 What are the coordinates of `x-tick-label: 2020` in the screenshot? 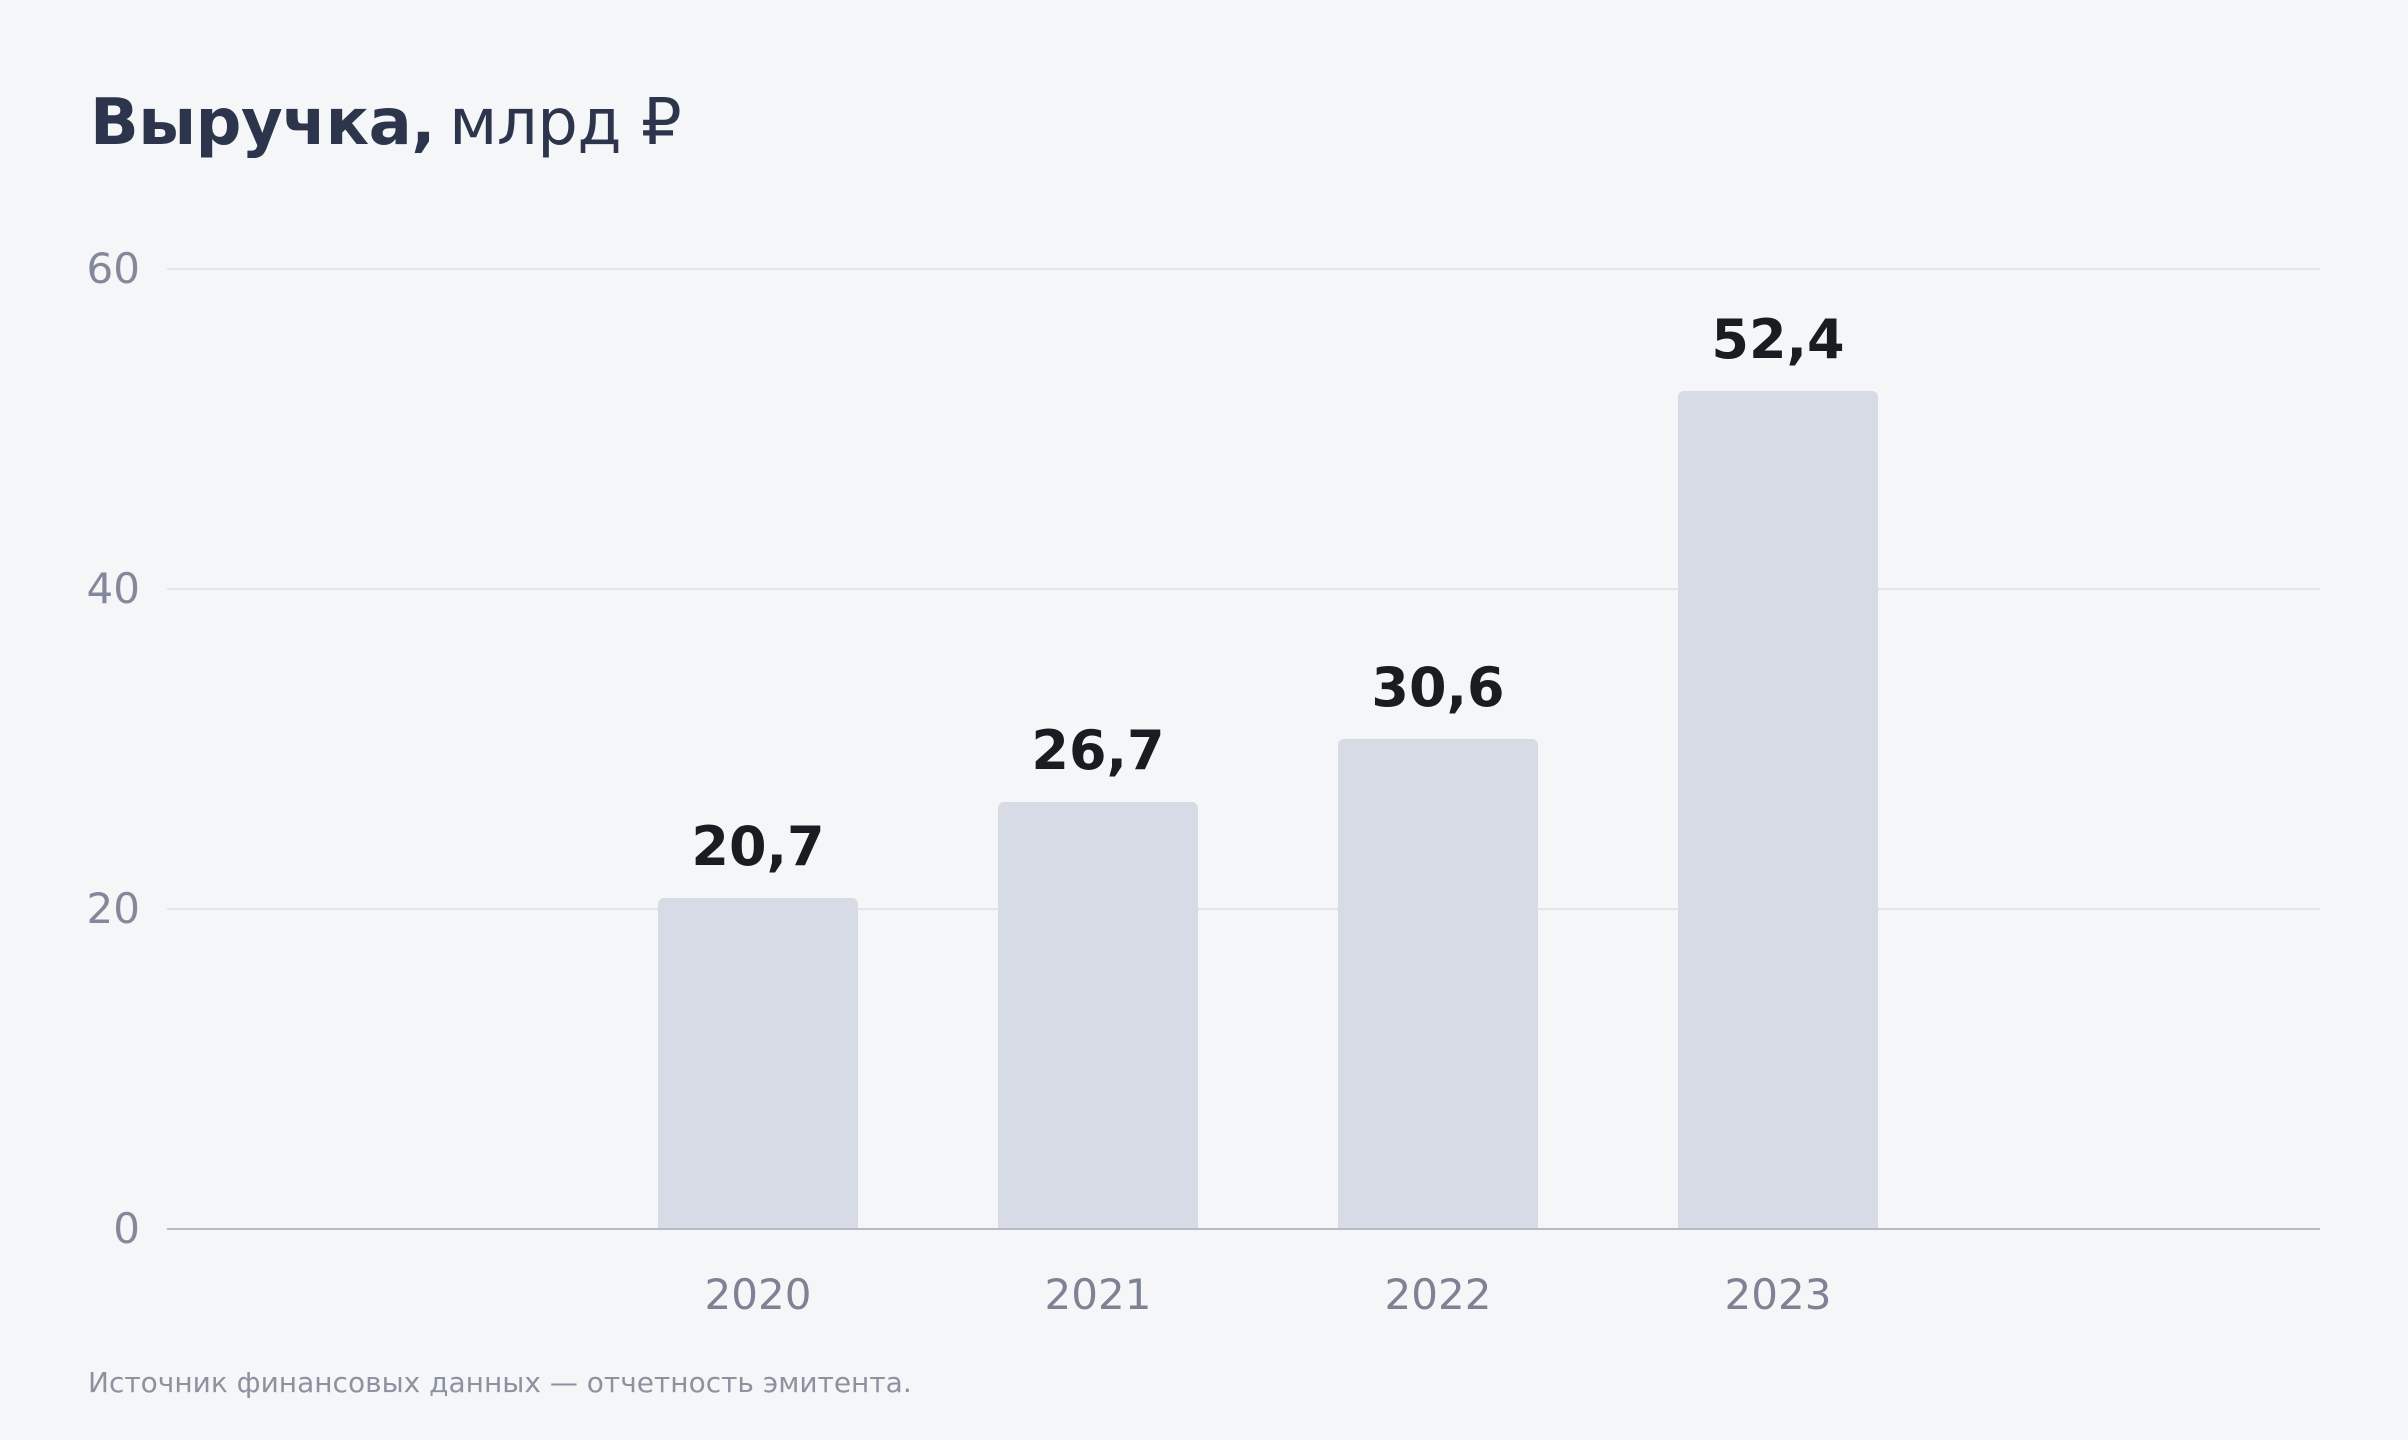 It's located at (758, 1294).